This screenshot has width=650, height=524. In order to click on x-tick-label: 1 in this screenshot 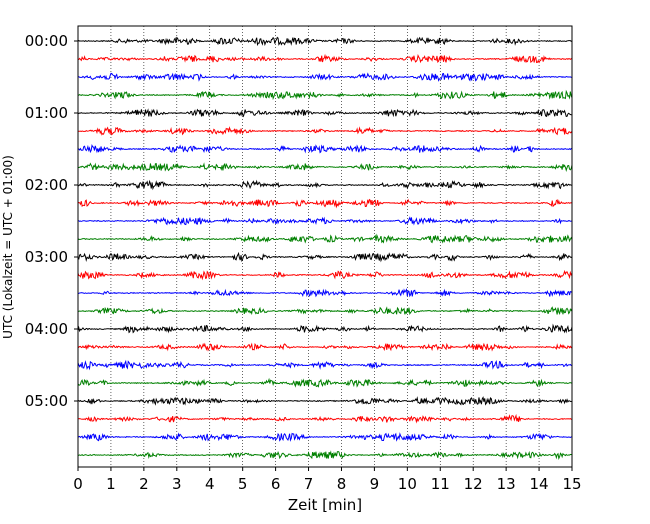, I will do `click(111, 484)`.